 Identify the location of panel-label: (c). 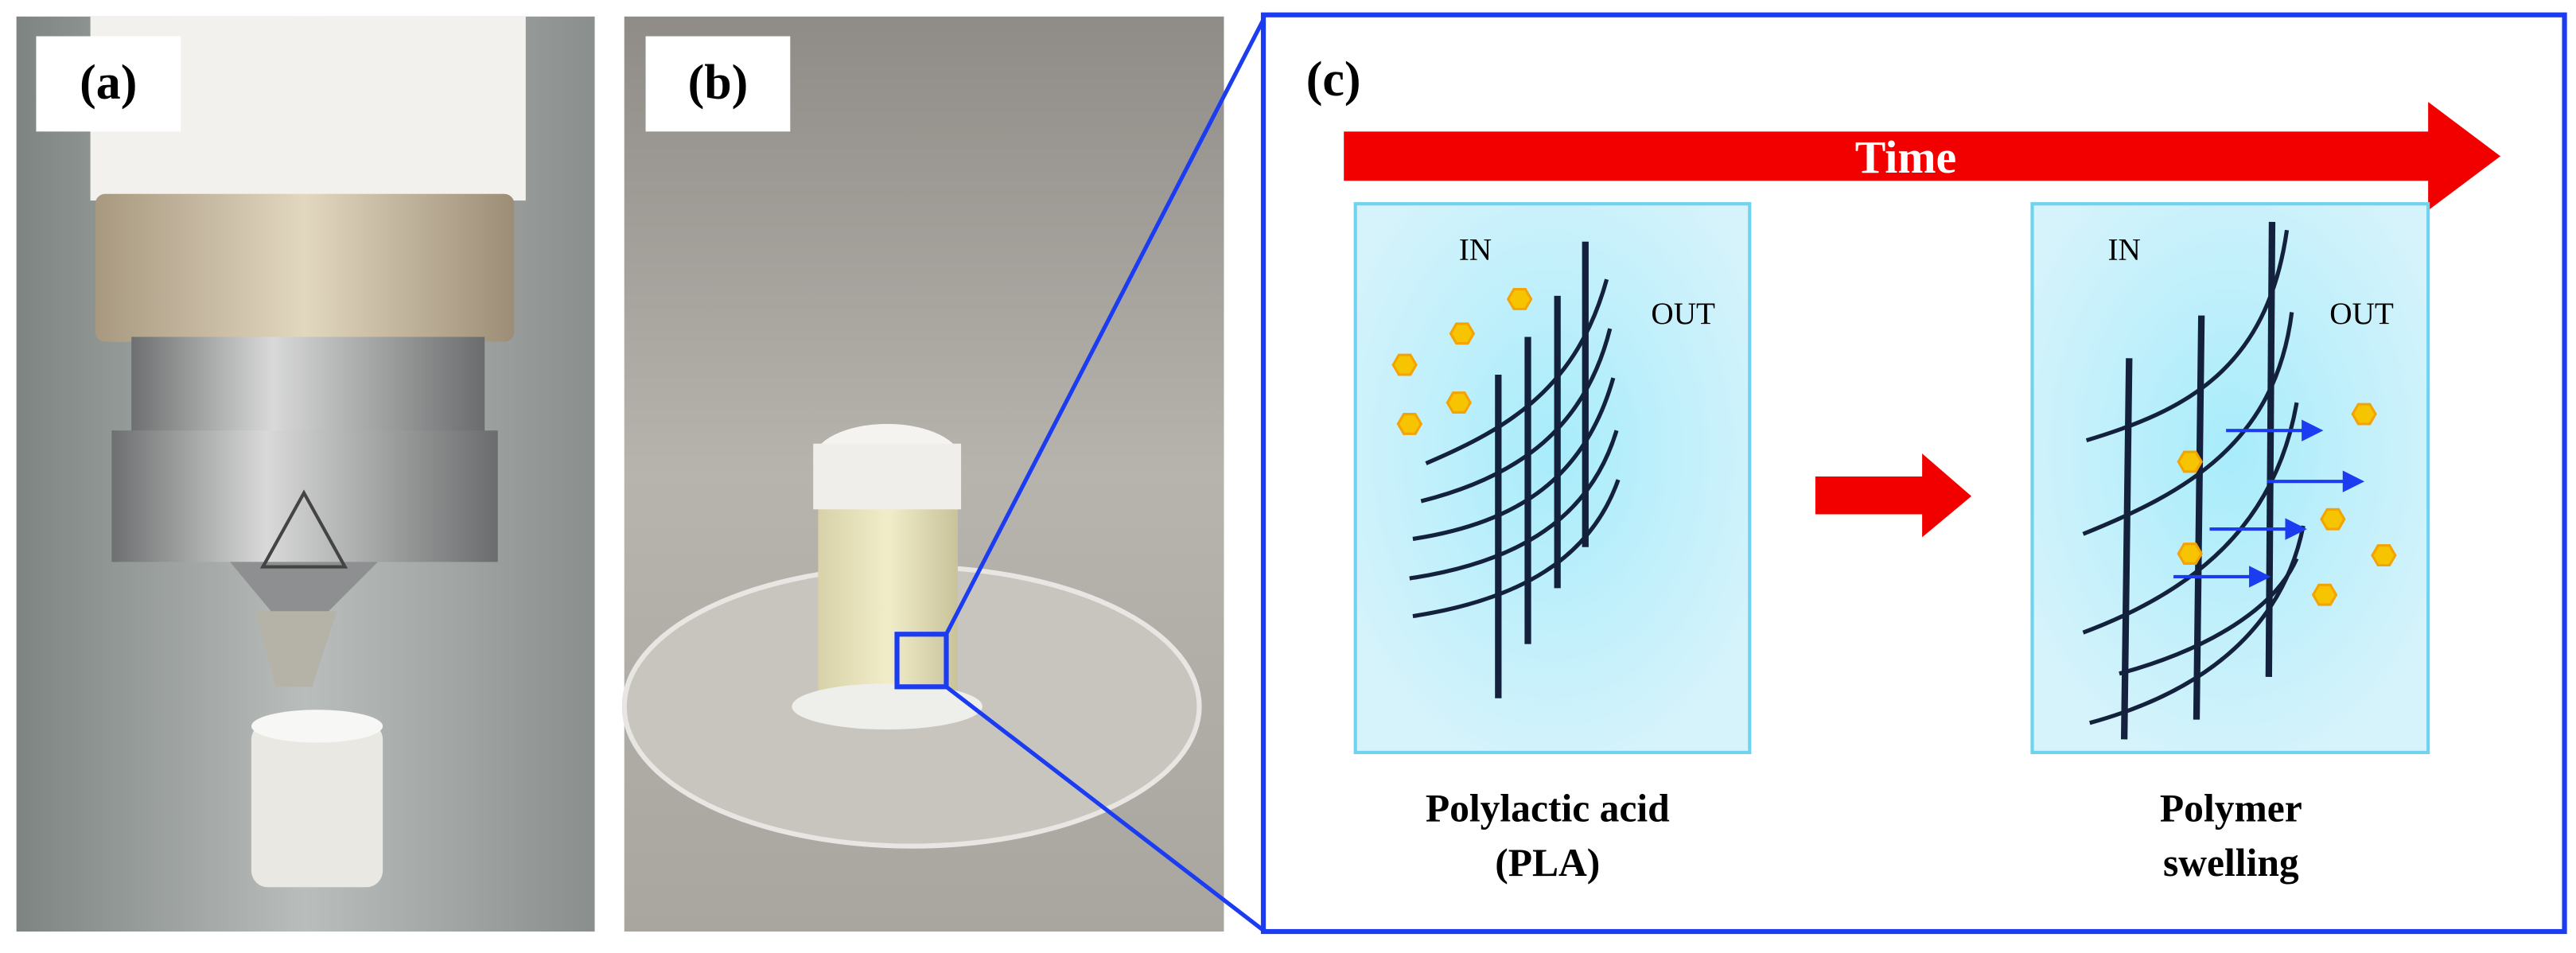
(1334, 80).